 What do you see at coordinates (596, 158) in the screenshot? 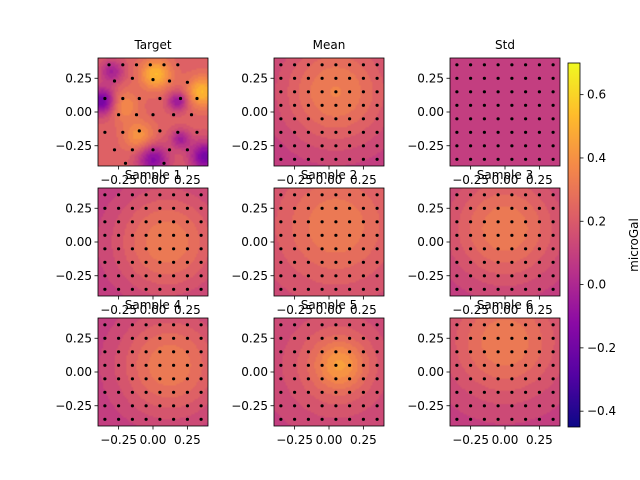
I see `colorbar-tick-label: 0.4` at bounding box center [596, 158].